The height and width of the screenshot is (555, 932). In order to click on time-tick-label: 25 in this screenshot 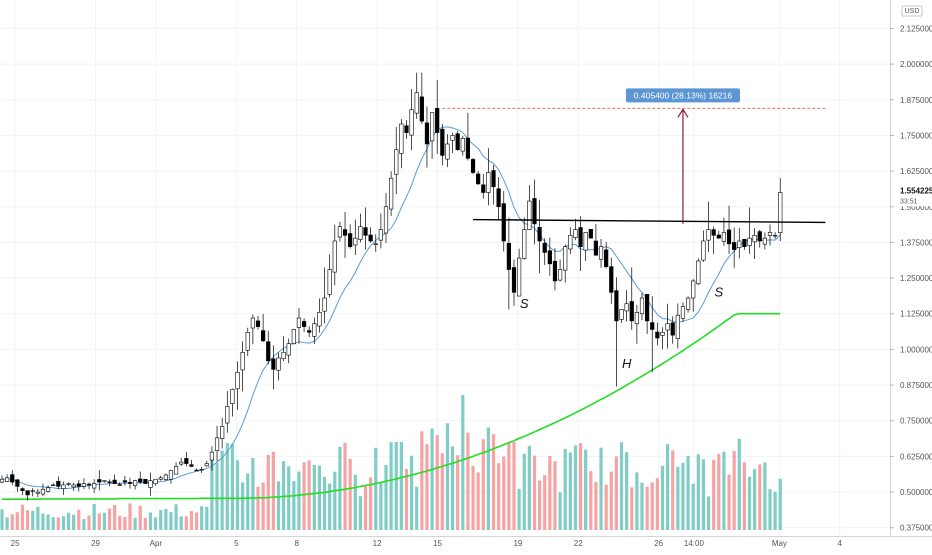, I will do `click(15, 543)`.